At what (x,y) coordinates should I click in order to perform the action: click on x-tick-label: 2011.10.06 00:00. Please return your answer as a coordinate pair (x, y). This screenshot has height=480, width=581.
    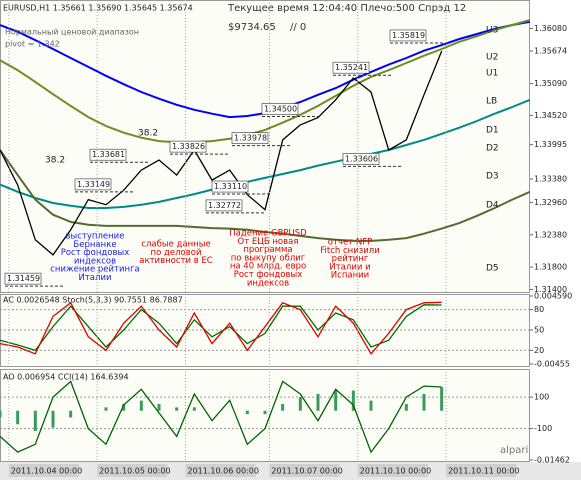
    Looking at the image, I should click on (223, 471).